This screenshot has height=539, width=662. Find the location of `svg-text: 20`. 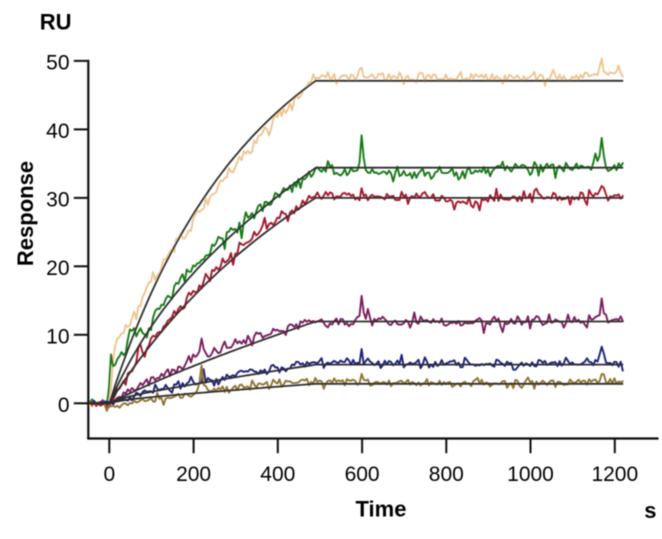

svg-text: 20 is located at coordinates (57, 268).